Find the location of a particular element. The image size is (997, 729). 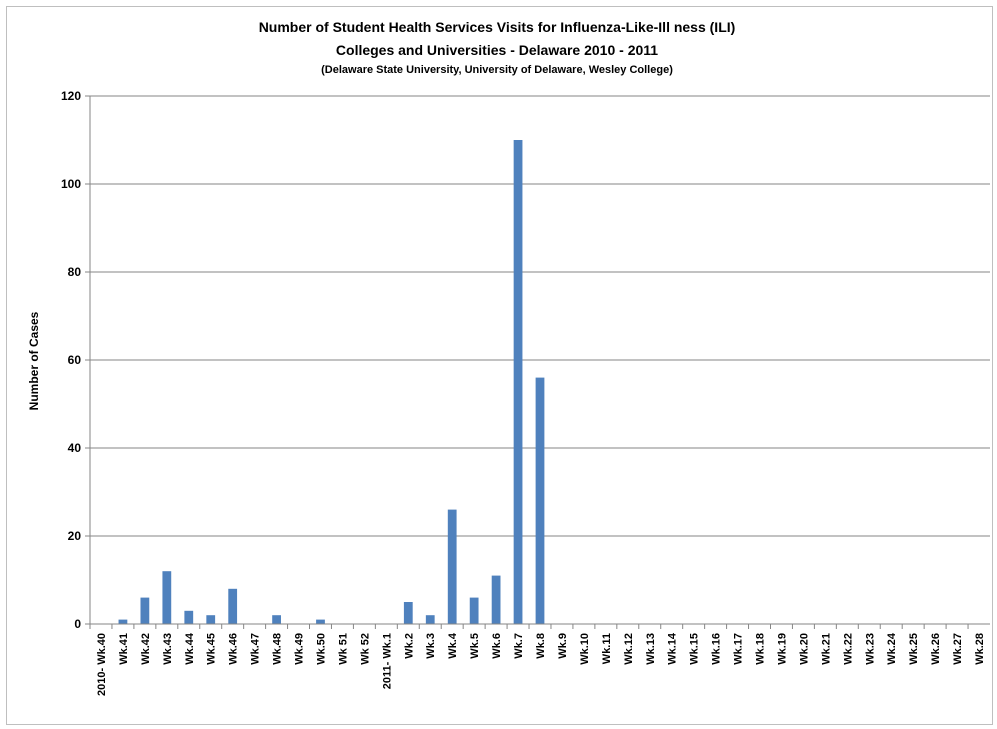

x-tick-label: Wk.6 is located at coordinates (497, 646).